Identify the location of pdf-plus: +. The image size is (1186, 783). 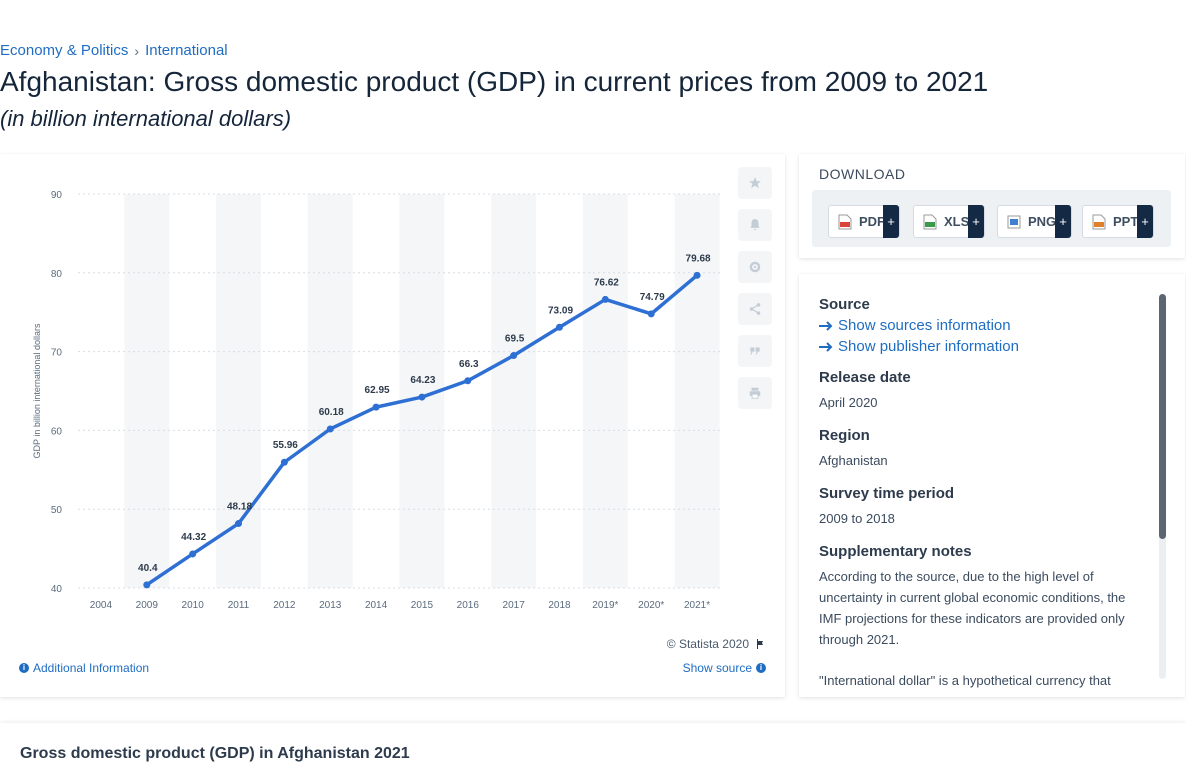
(891, 221).